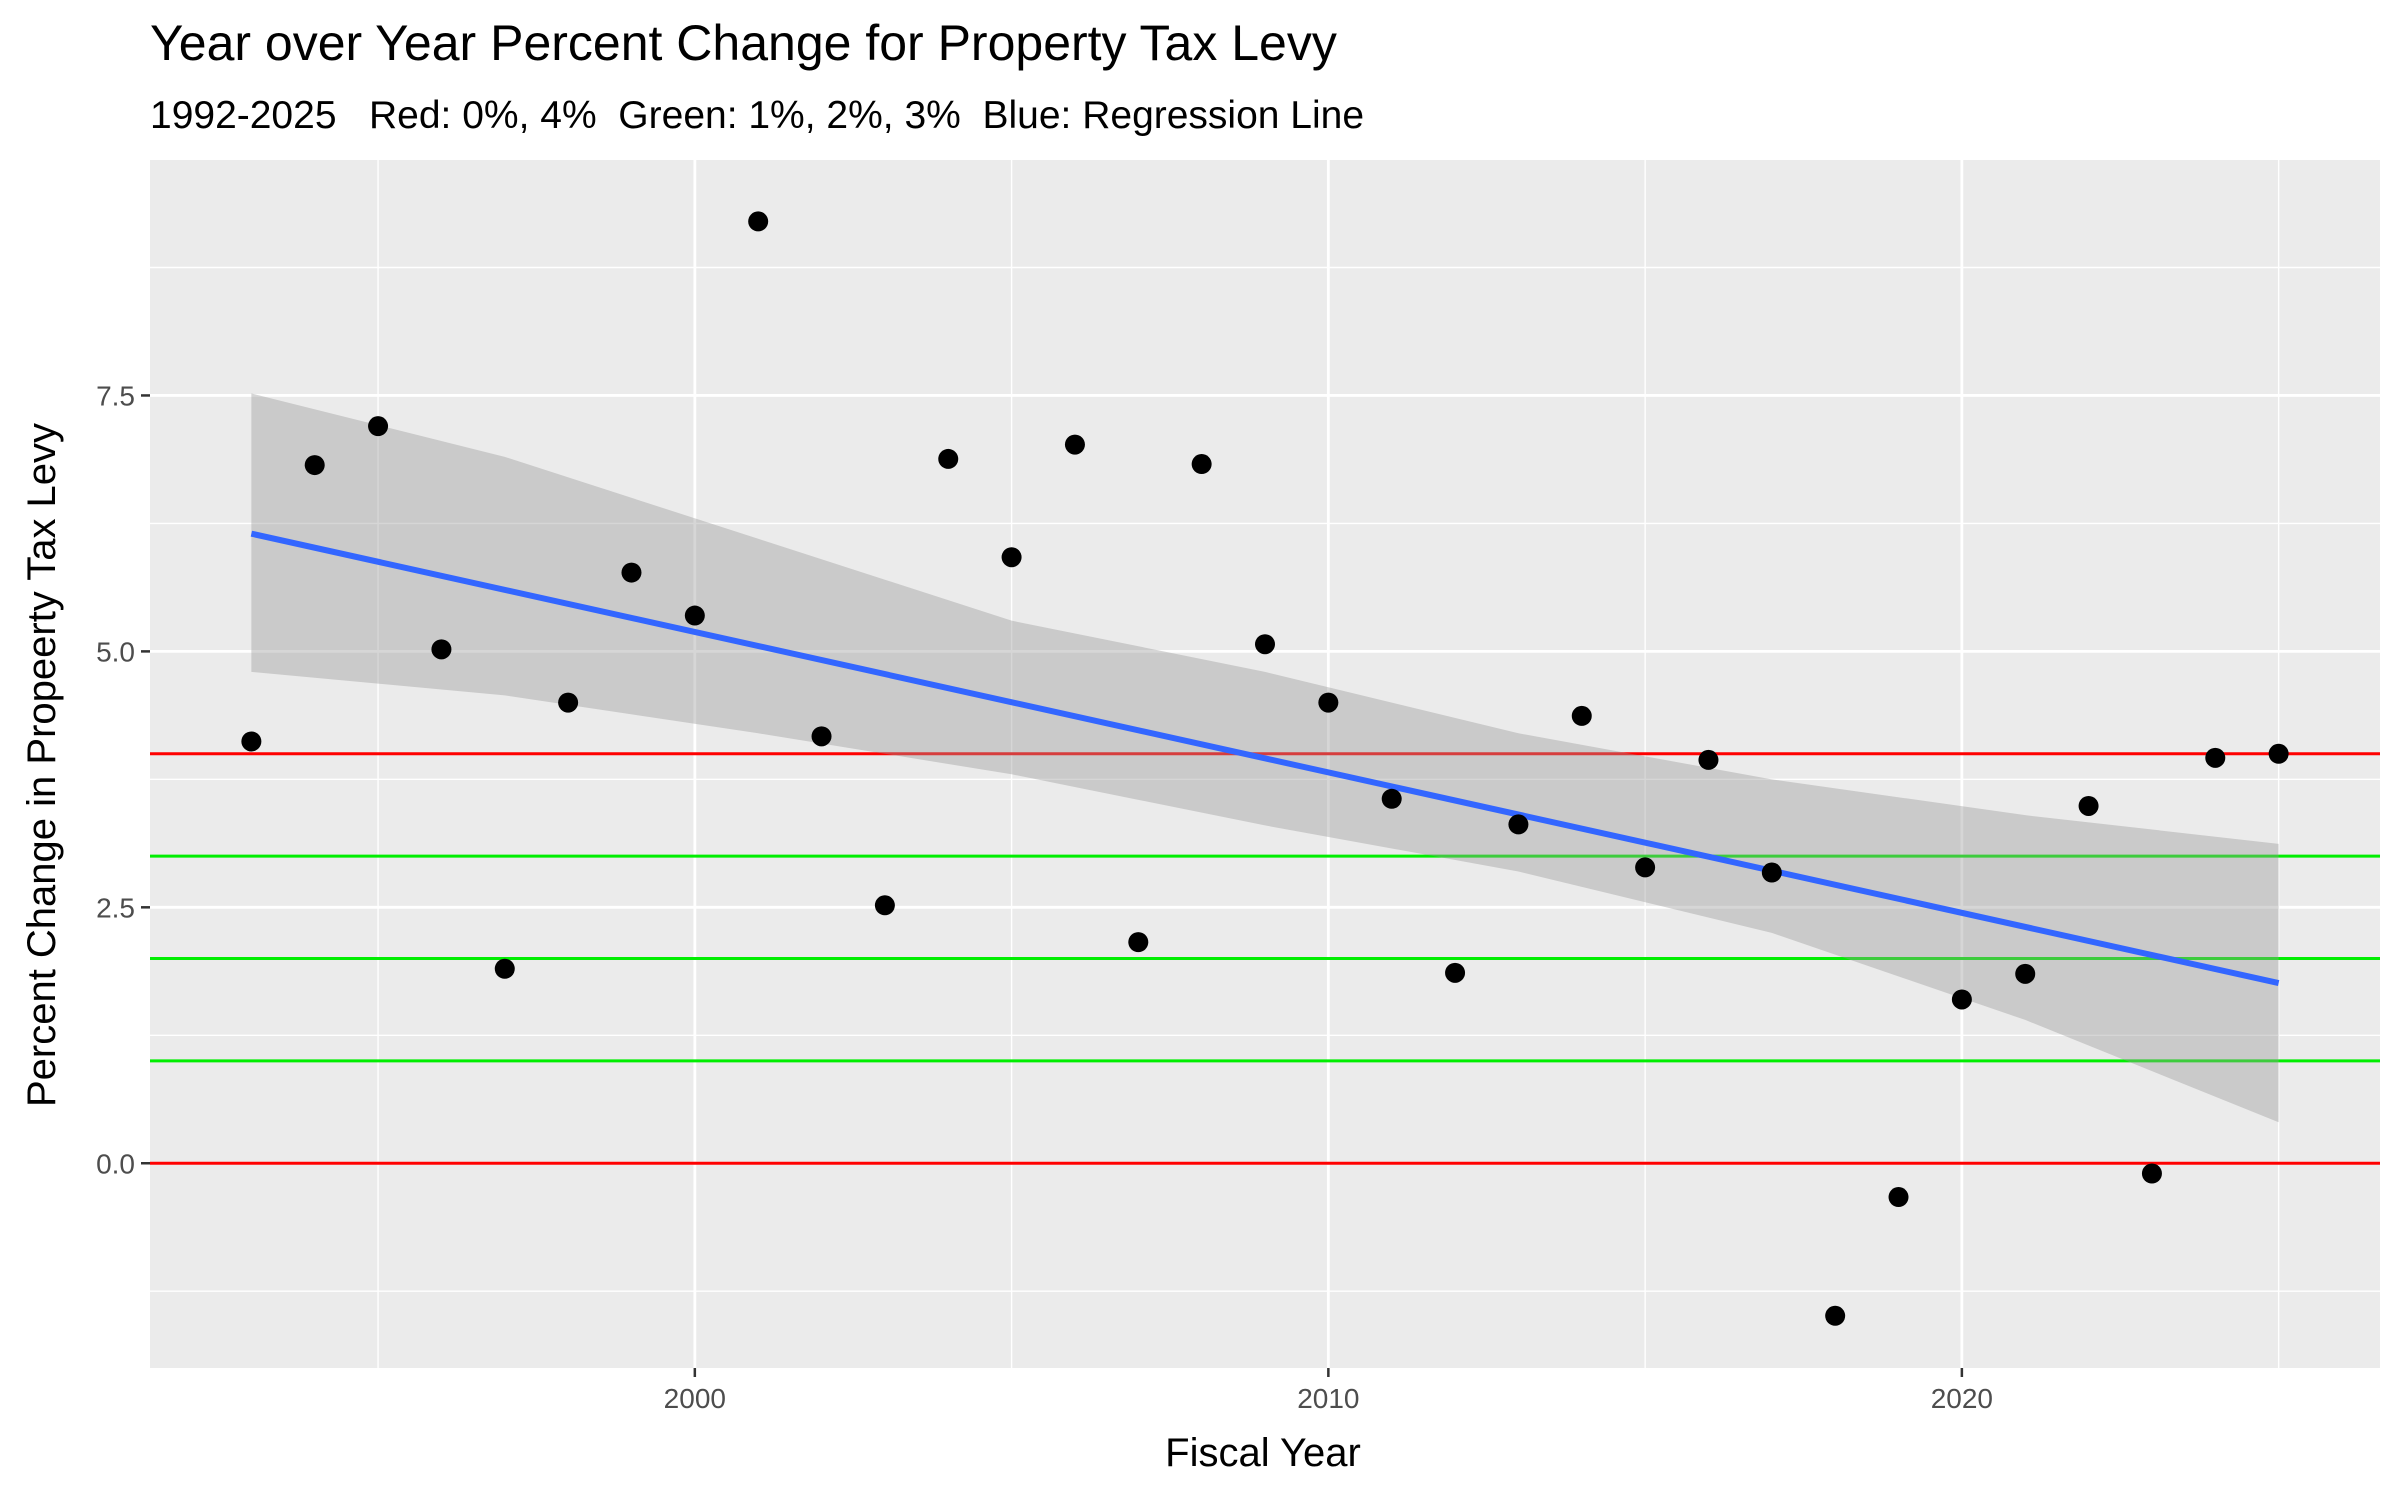 Image resolution: width=2400 pixels, height=1500 pixels. What do you see at coordinates (115, 907) in the screenshot?
I see `y-tick-label: 2.5` at bounding box center [115, 907].